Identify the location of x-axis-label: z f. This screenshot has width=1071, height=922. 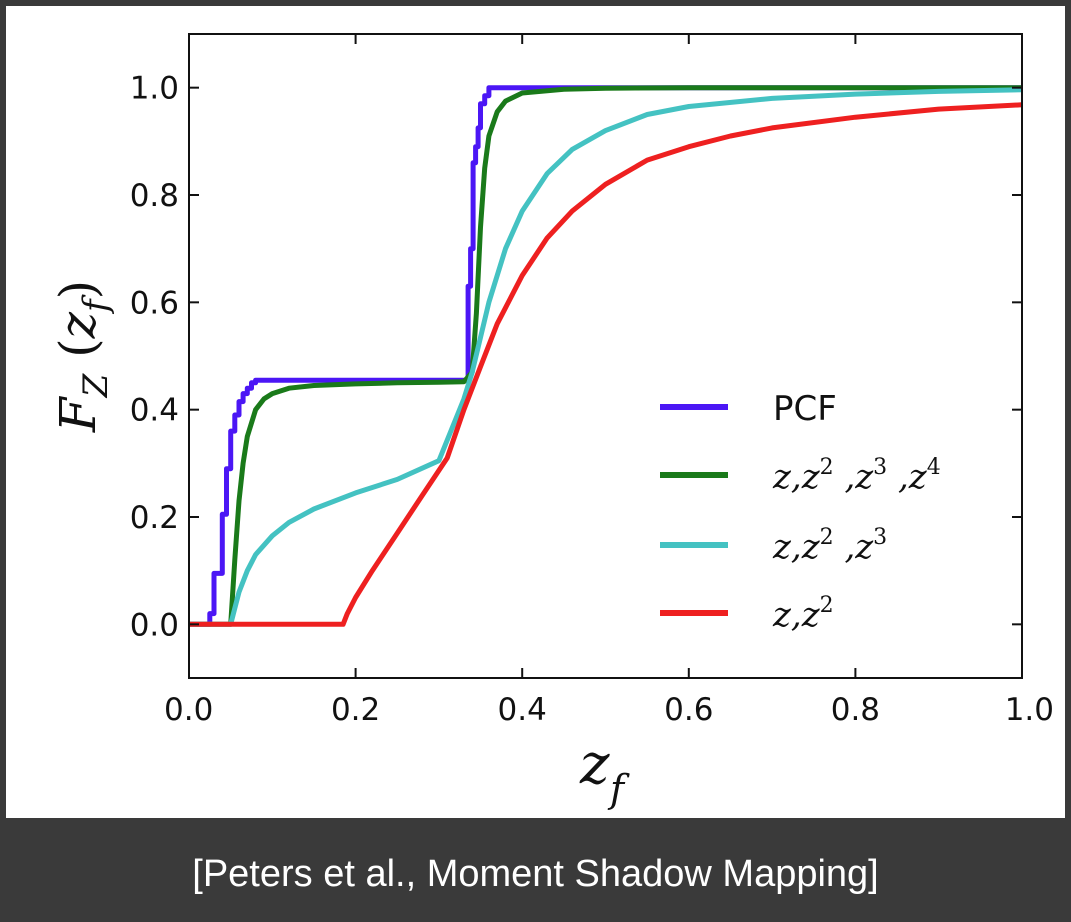
(604, 771).